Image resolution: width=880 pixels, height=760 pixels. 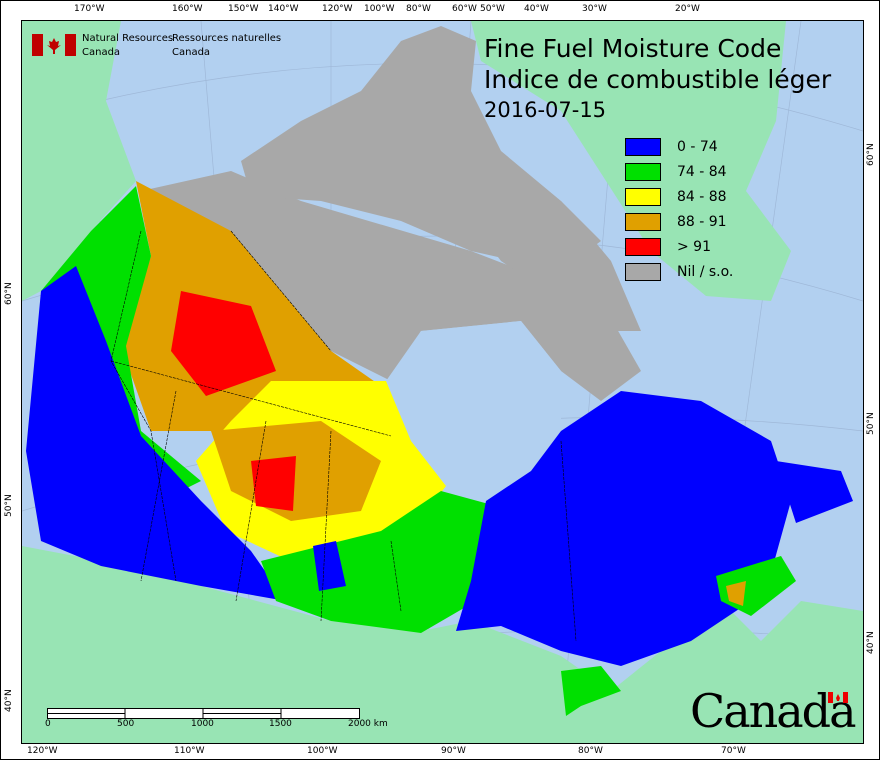 I want to click on zone-gt91, so click(x=223, y=343).